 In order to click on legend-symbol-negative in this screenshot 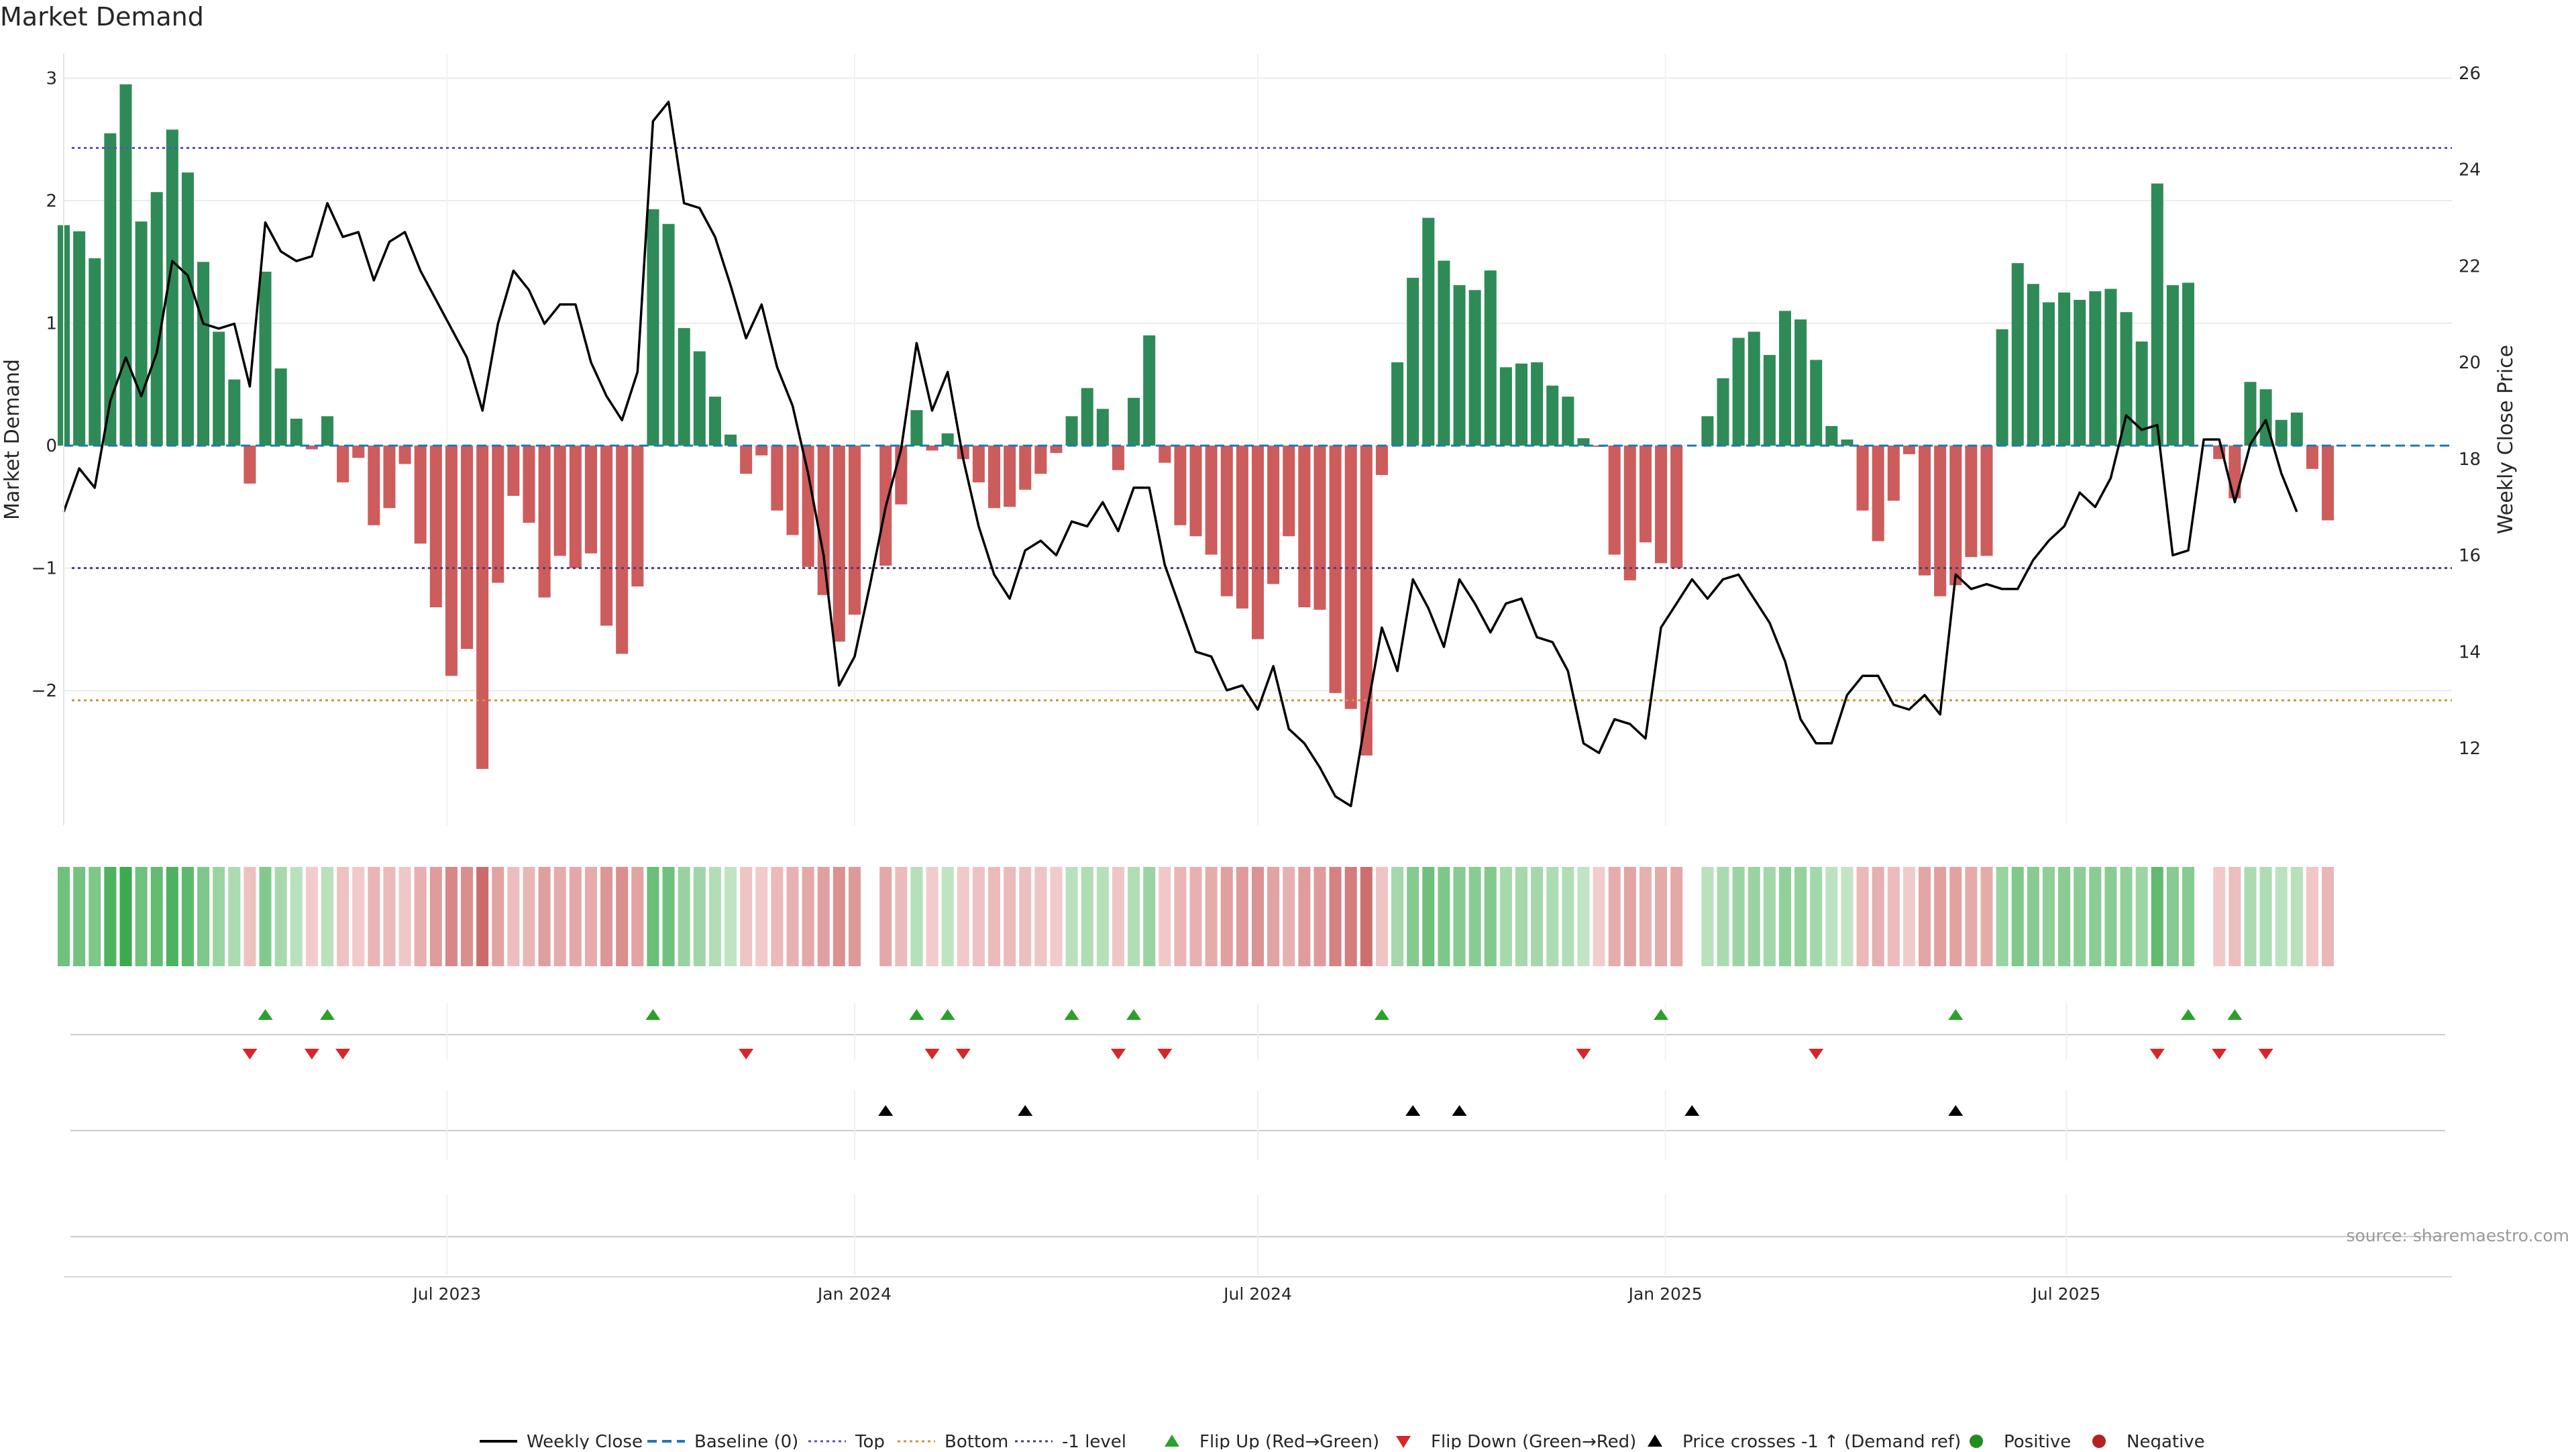, I will do `click(2099, 1441)`.